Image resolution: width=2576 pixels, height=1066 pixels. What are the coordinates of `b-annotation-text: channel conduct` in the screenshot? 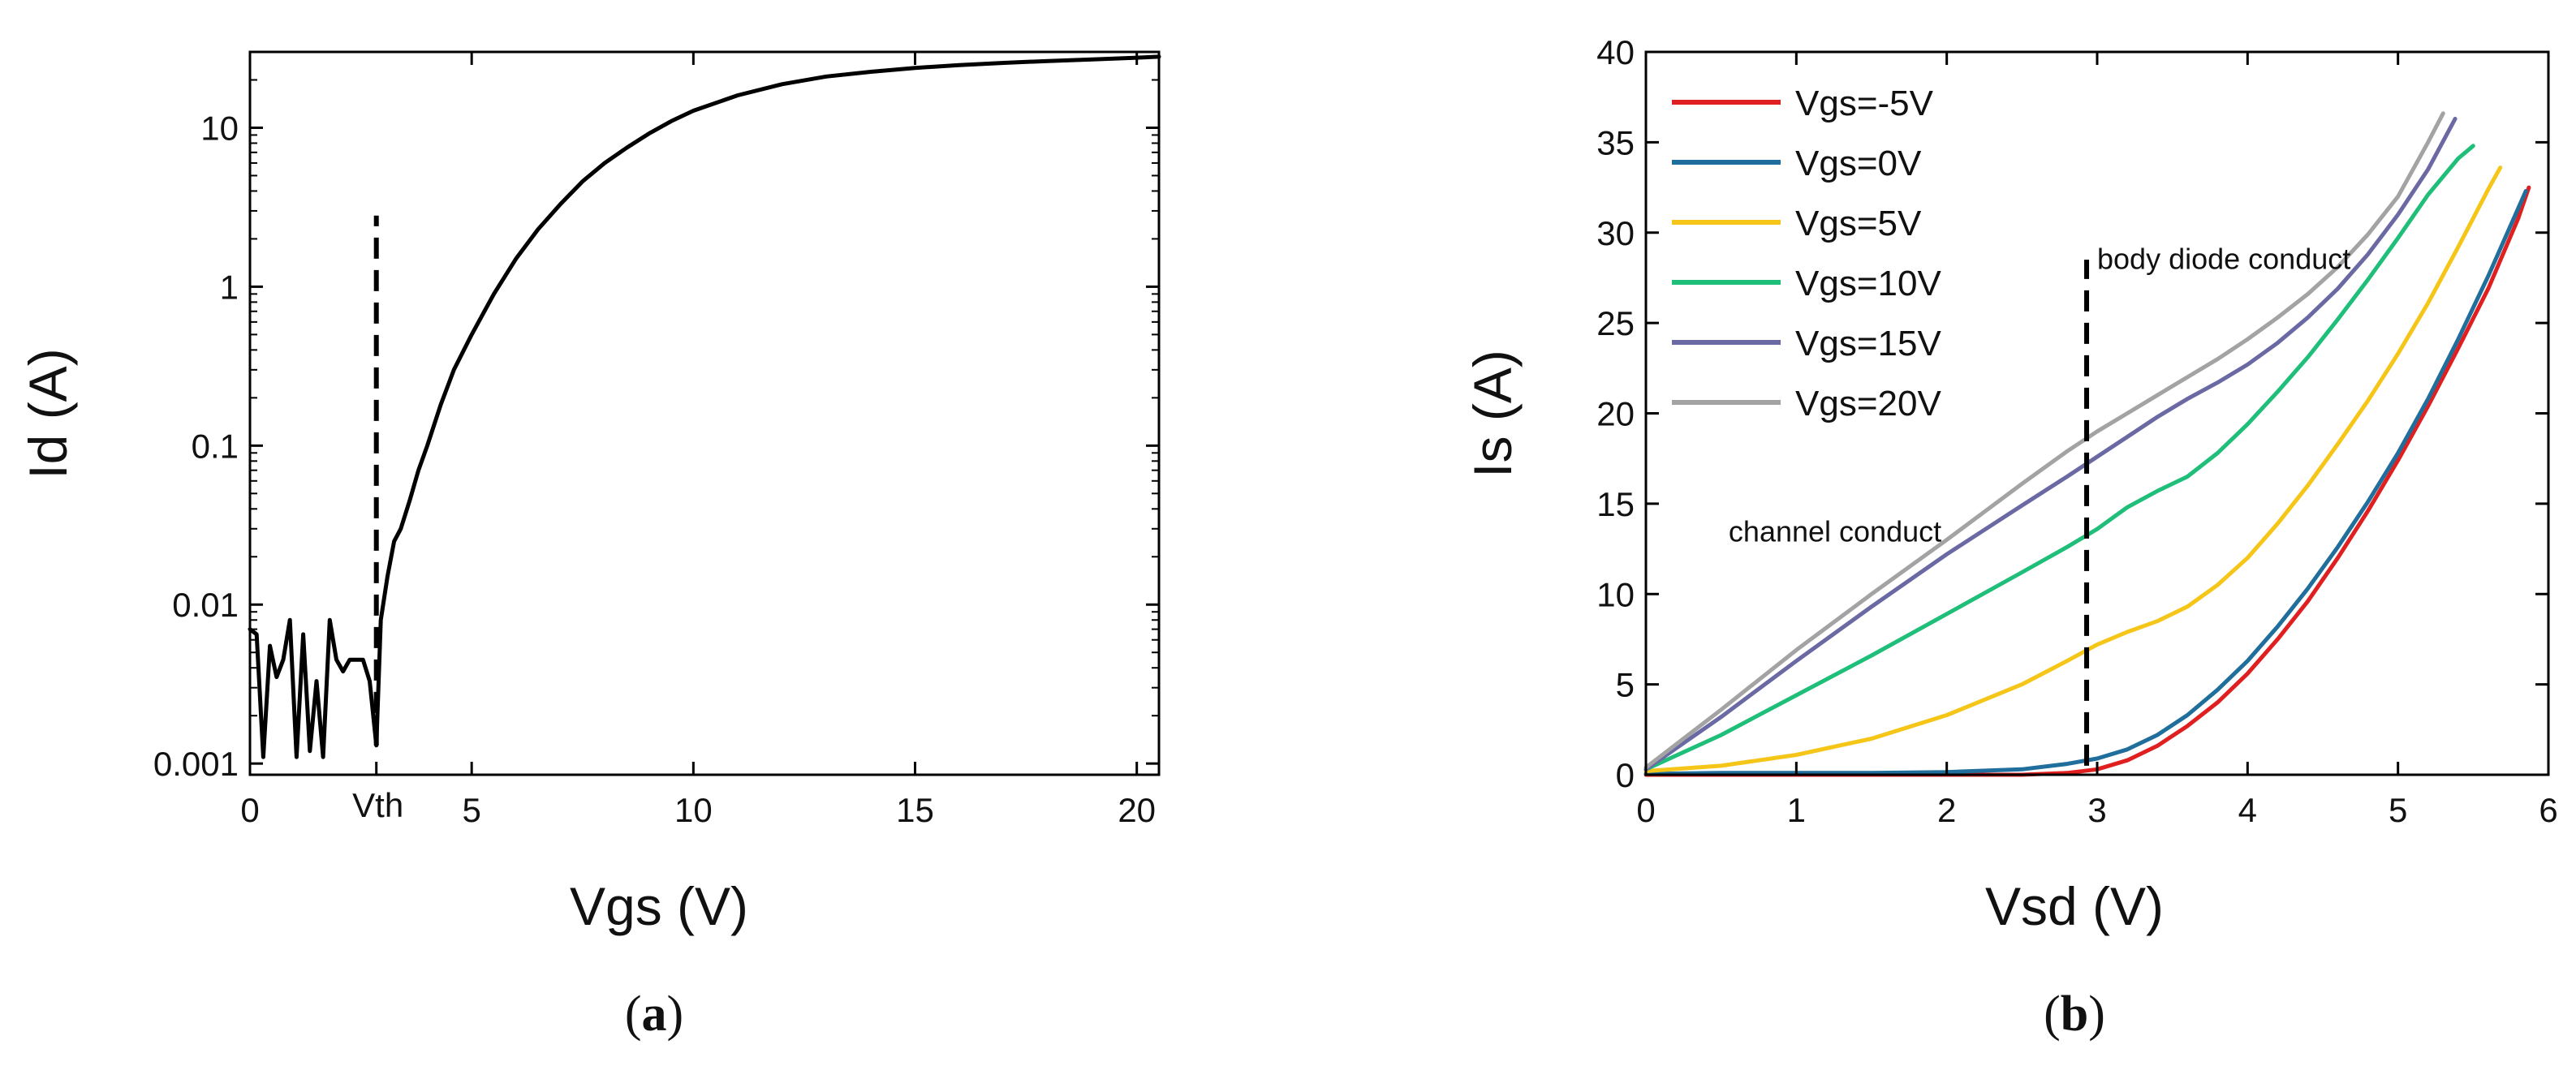 It's located at (1835, 531).